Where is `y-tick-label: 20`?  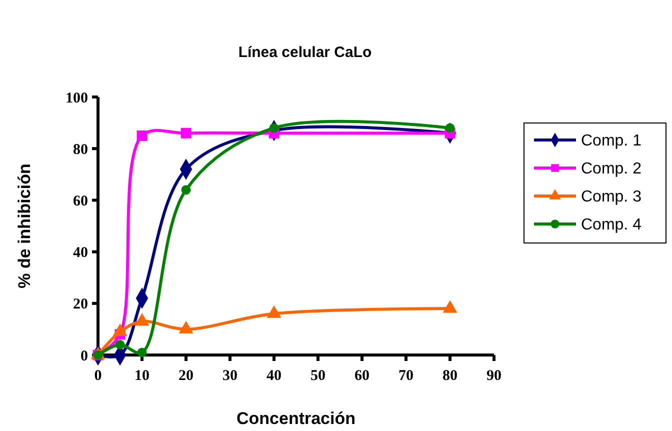 y-tick-label: 20 is located at coordinates (80, 304).